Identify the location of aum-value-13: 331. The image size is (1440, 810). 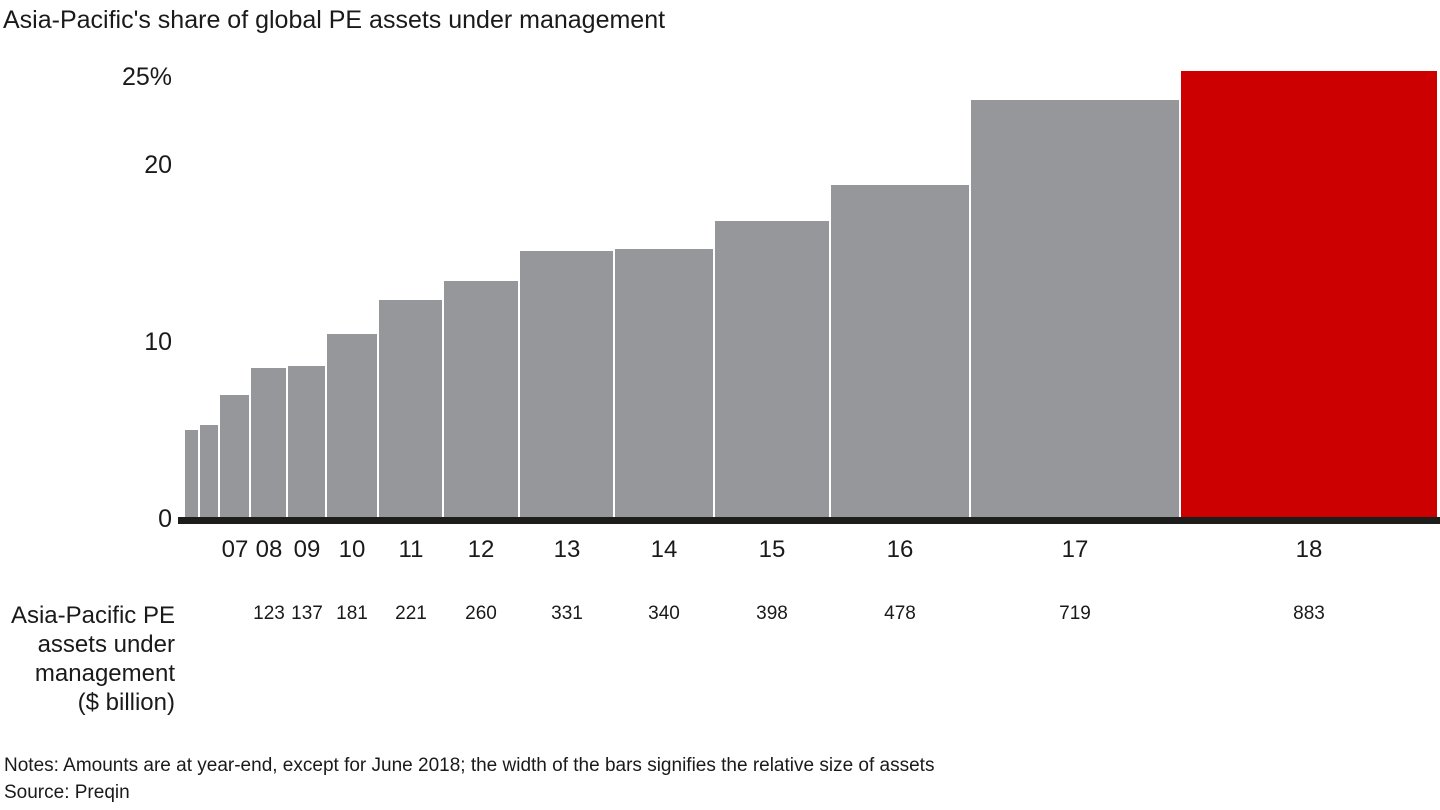
(567, 613).